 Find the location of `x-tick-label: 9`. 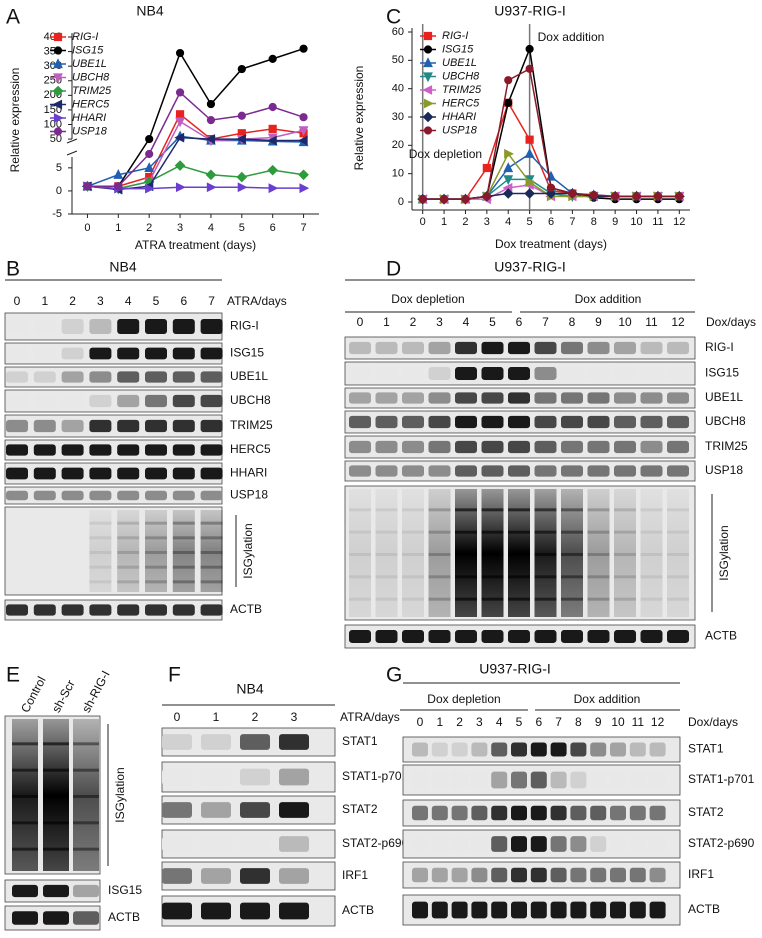

x-tick-label: 9 is located at coordinates (615, 222).